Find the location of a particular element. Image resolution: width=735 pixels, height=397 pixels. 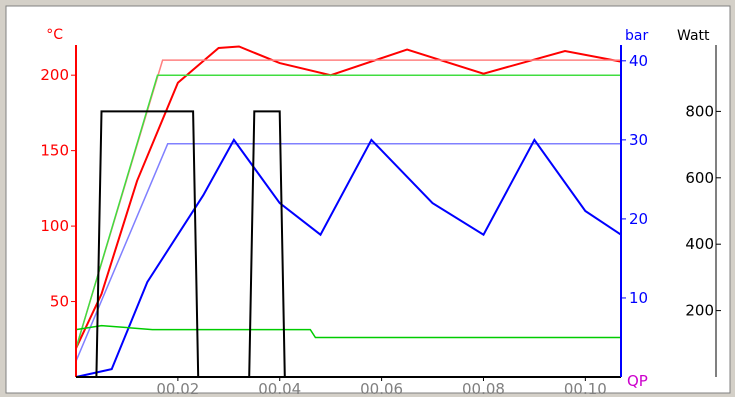

temperature-tick-label: 150 is located at coordinates (54, 151).